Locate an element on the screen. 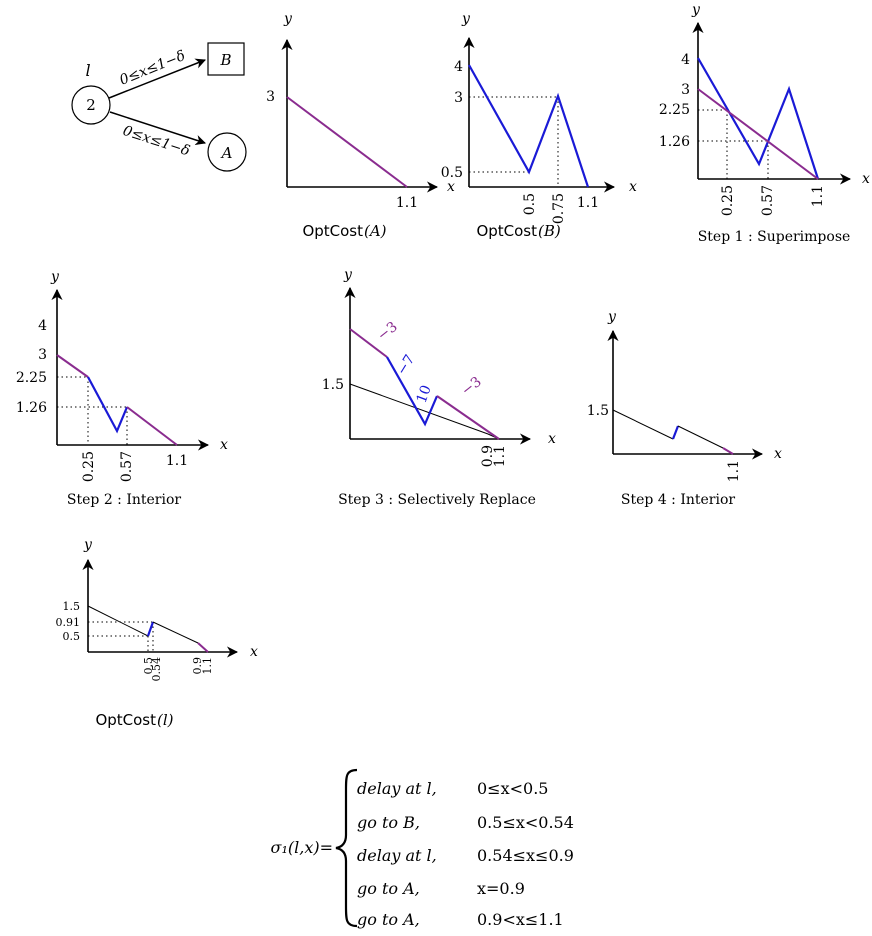  case-action: go to B, is located at coordinates (388, 822).